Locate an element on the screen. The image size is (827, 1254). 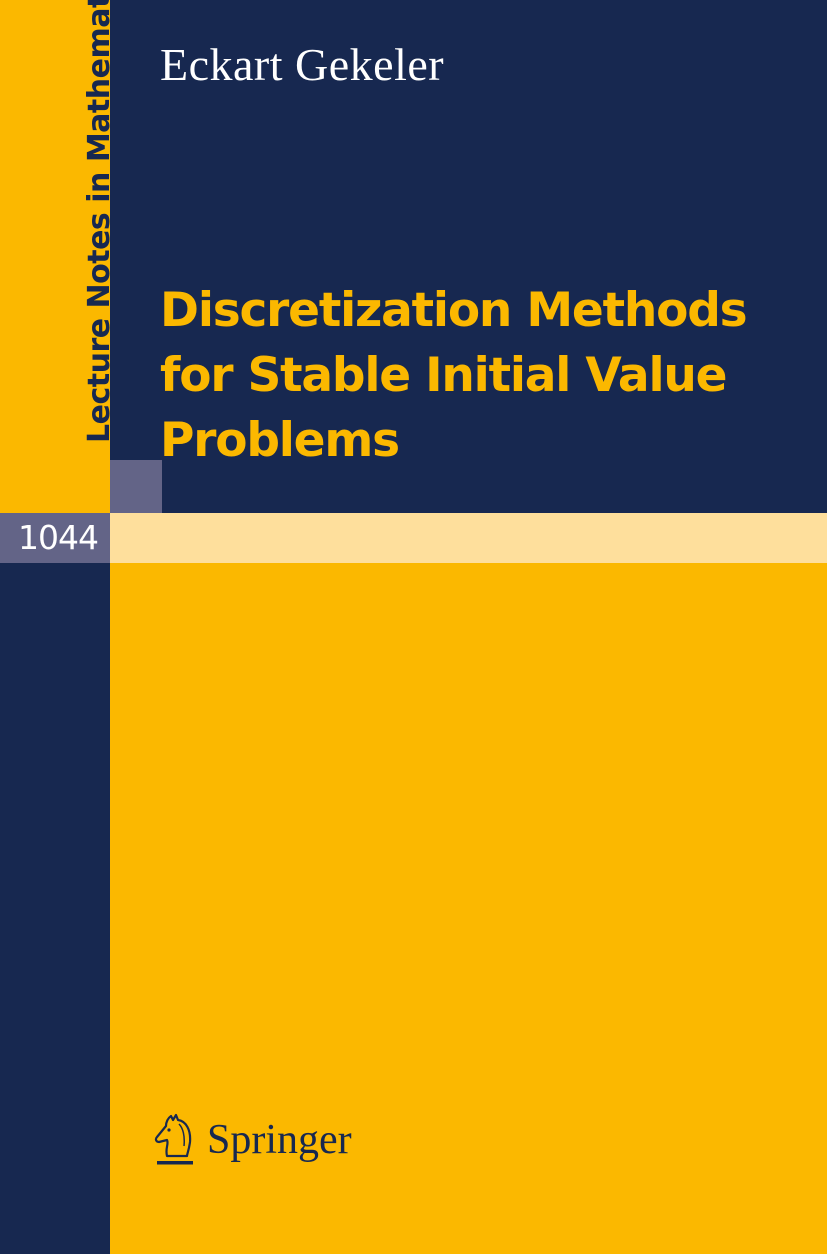
title-line: for Stable Initial Value is located at coordinates (443, 375).